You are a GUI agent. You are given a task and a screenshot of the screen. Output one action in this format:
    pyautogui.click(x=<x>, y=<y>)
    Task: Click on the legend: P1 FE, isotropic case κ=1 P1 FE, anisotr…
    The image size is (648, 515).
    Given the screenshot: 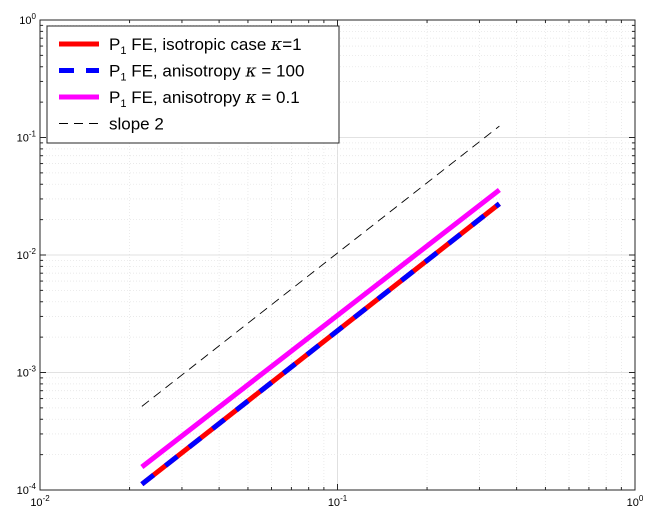 What is the action you would take?
    pyautogui.click(x=193, y=84)
    